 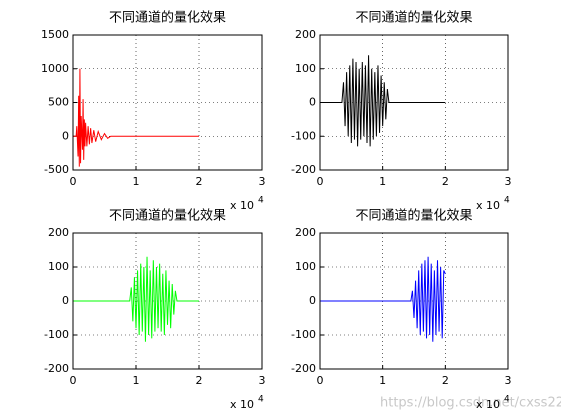 What do you see at coordinates (55, 34) in the screenshot?
I see `y-tick-label: 1500` at bounding box center [55, 34].